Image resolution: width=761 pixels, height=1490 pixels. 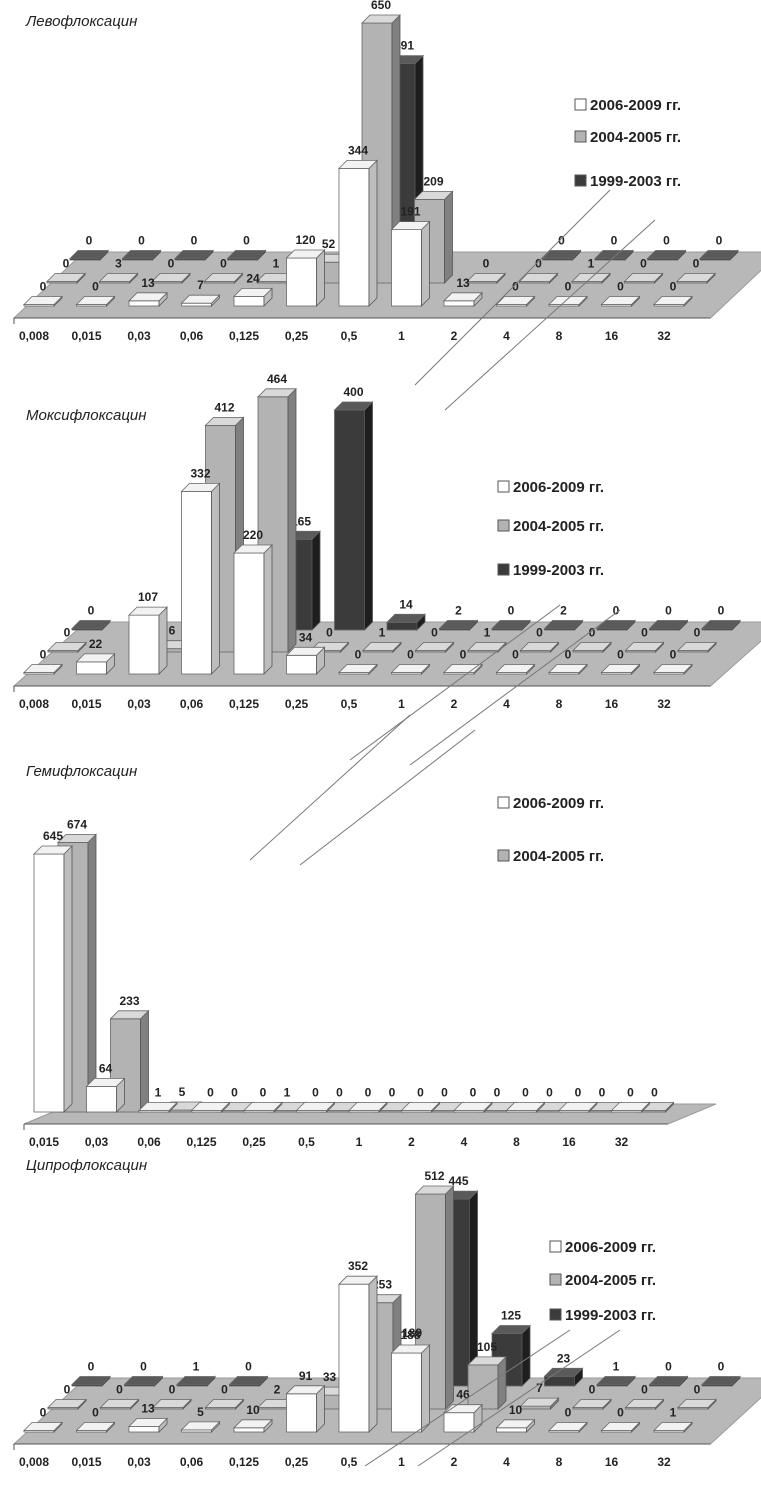 What do you see at coordinates (305, 240) in the screenshot?
I see `data-label: 120` at bounding box center [305, 240].